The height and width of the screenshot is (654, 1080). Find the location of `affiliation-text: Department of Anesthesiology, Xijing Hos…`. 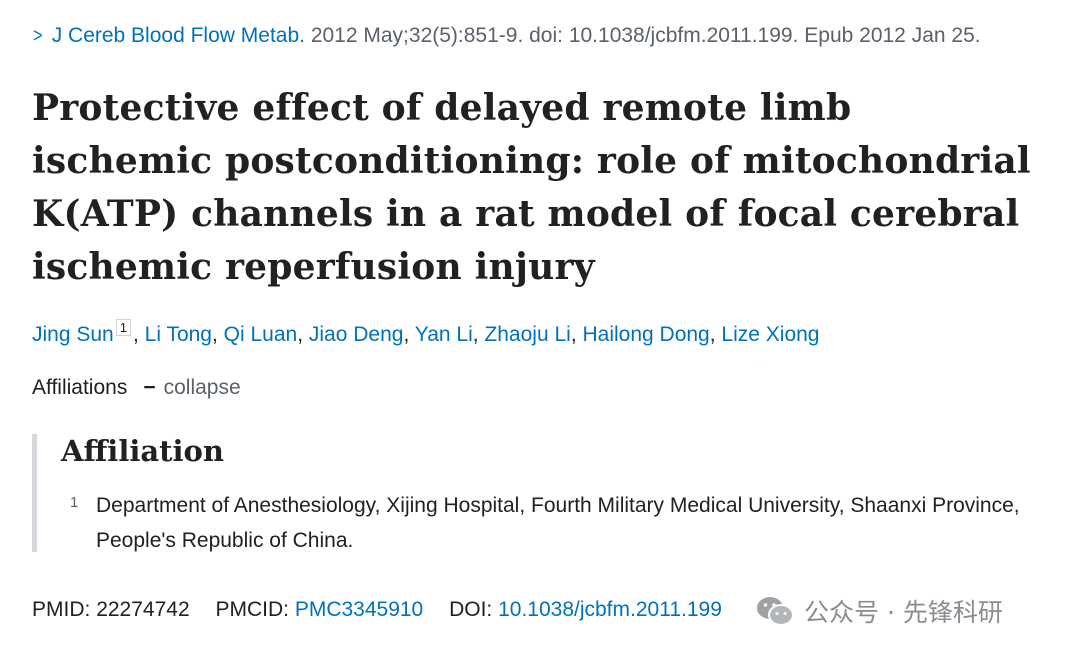

affiliation-text: Department of Anesthesiology, Xijing Hos… is located at coordinates (558, 523).